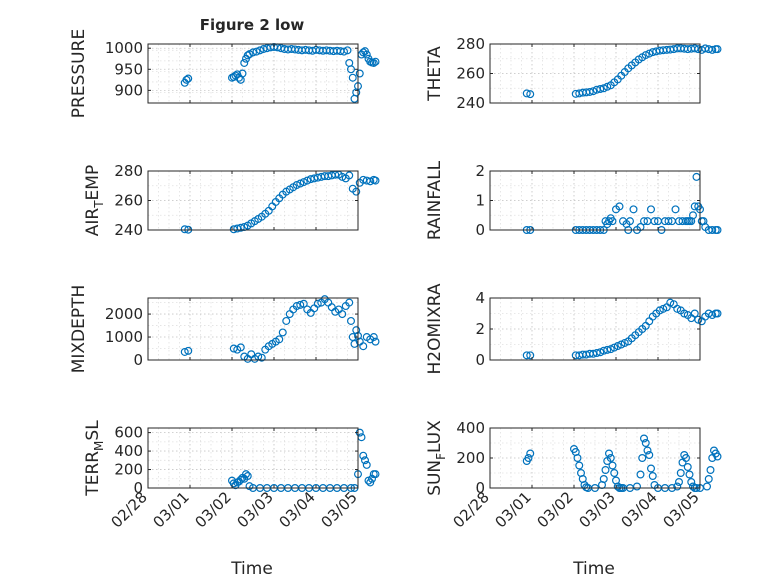 The width and height of the screenshot is (778, 583). I want to click on y-axis-label: SUNFLUX, so click(436, 458).